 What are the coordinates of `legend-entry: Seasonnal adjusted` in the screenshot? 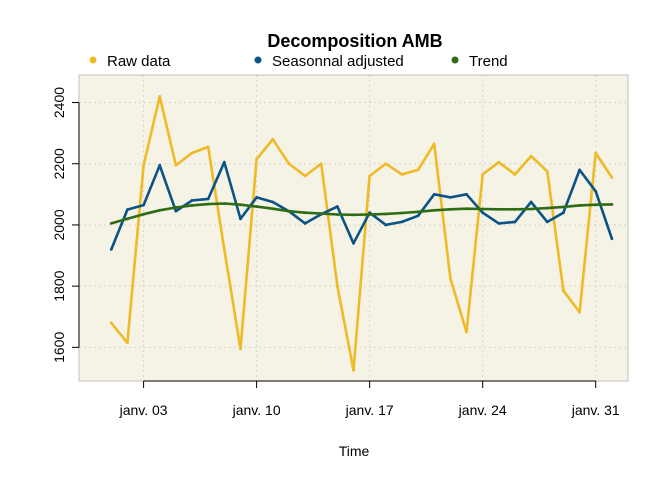 It's located at (329, 61).